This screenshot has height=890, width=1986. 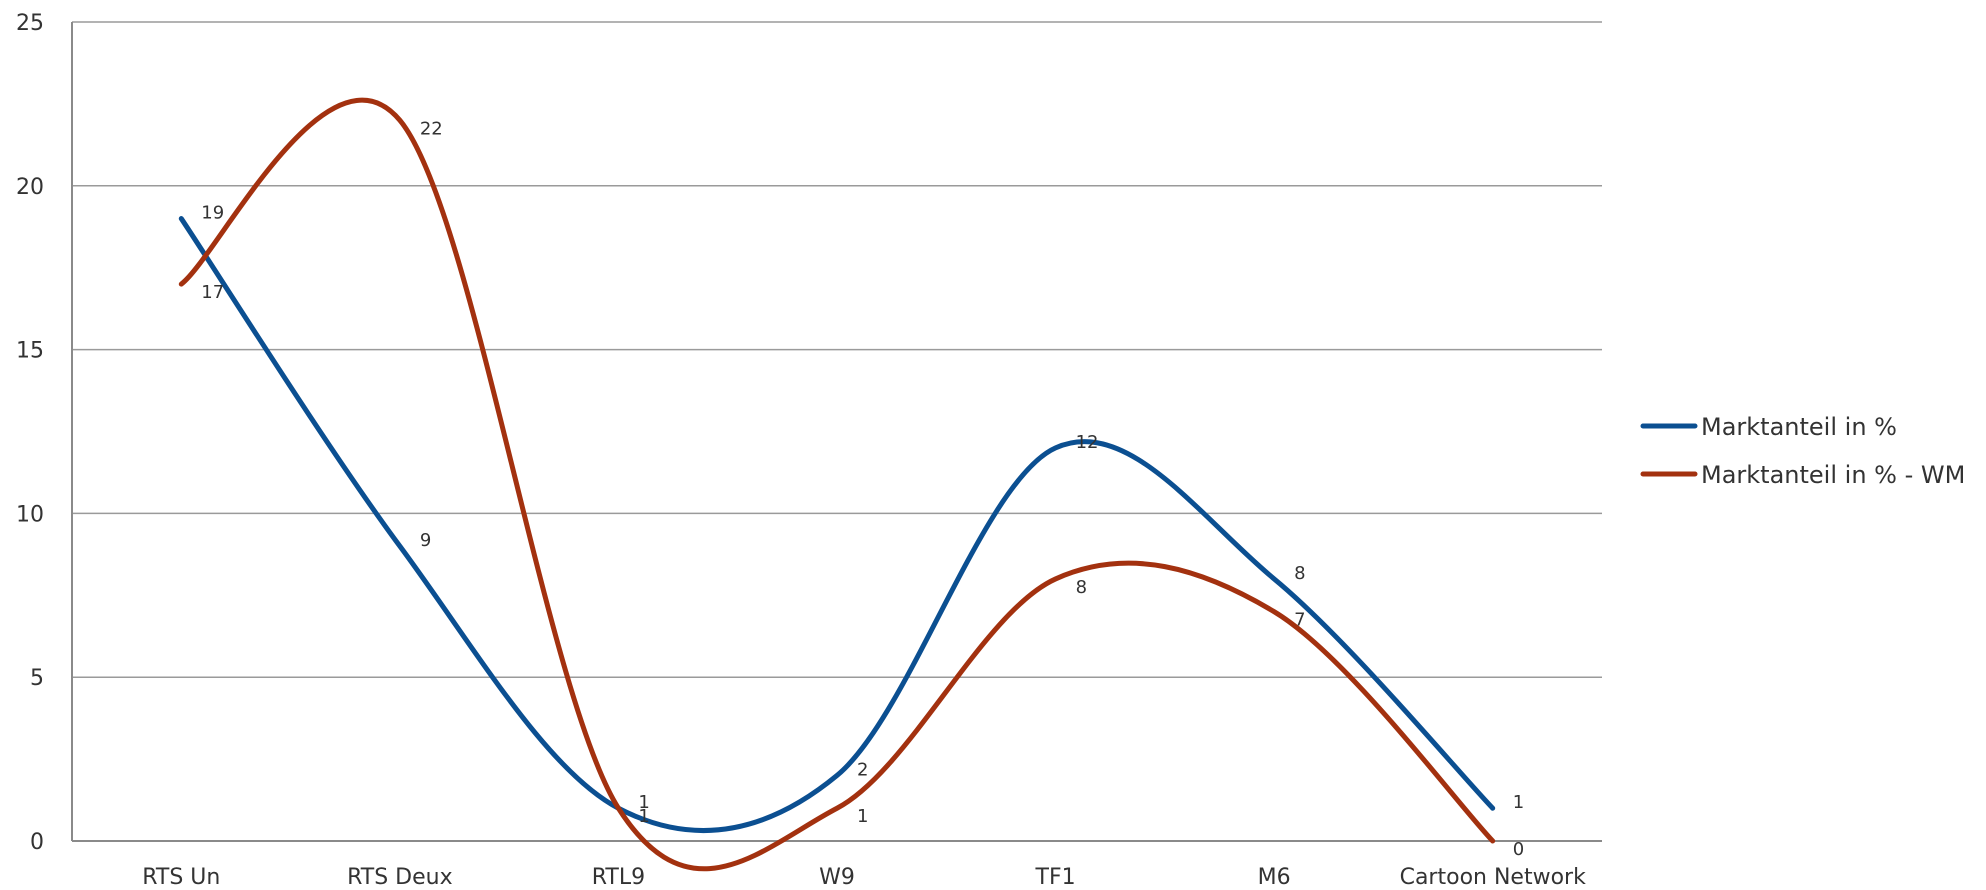 I want to click on x-tick-label: RTL9, so click(x=618, y=877).